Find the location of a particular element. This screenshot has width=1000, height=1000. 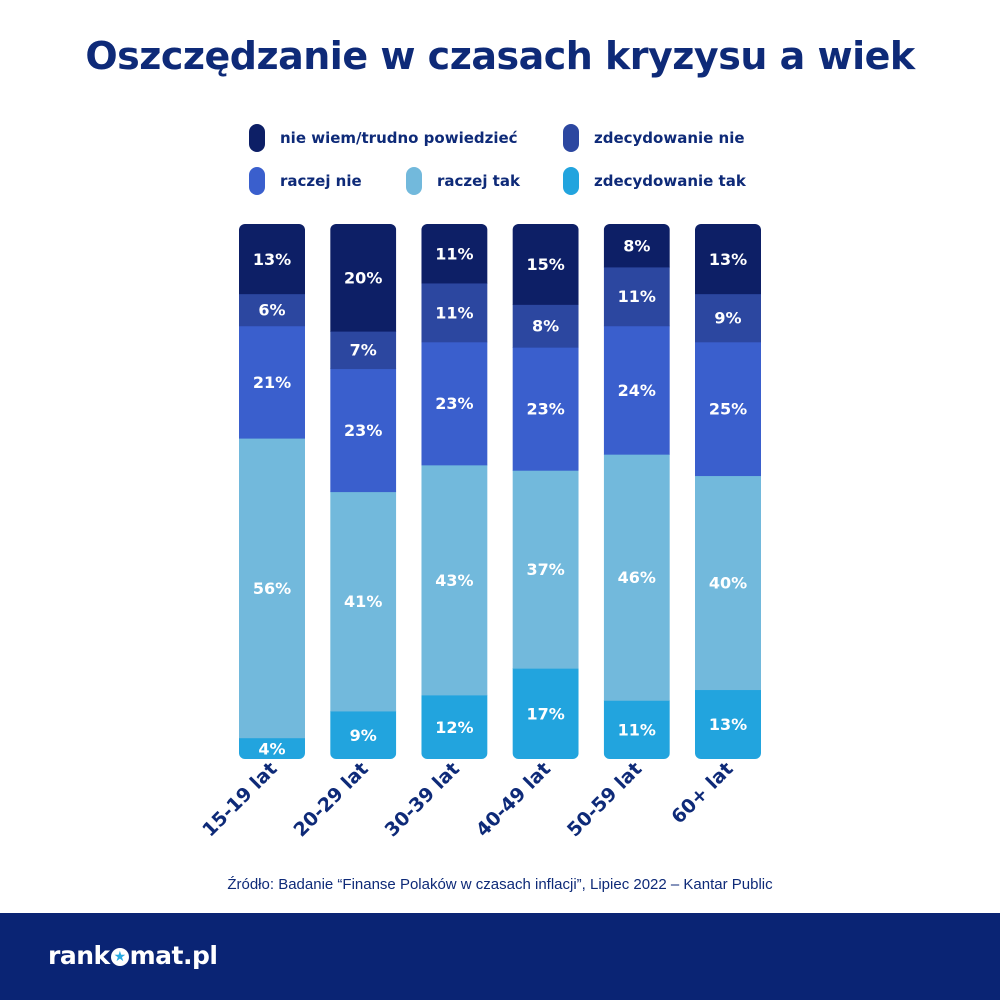

x-axis-tick-label: 20-29 lat is located at coordinates (330, 799).